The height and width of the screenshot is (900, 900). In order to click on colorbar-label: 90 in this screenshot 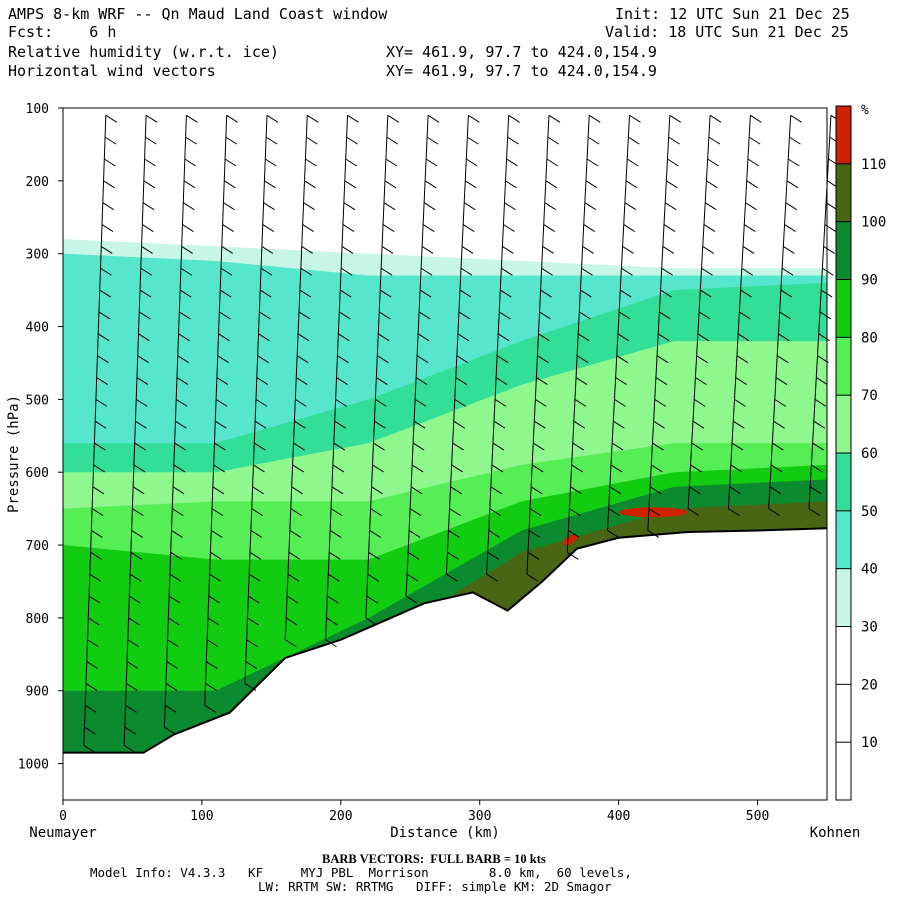, I will do `click(869, 281)`.